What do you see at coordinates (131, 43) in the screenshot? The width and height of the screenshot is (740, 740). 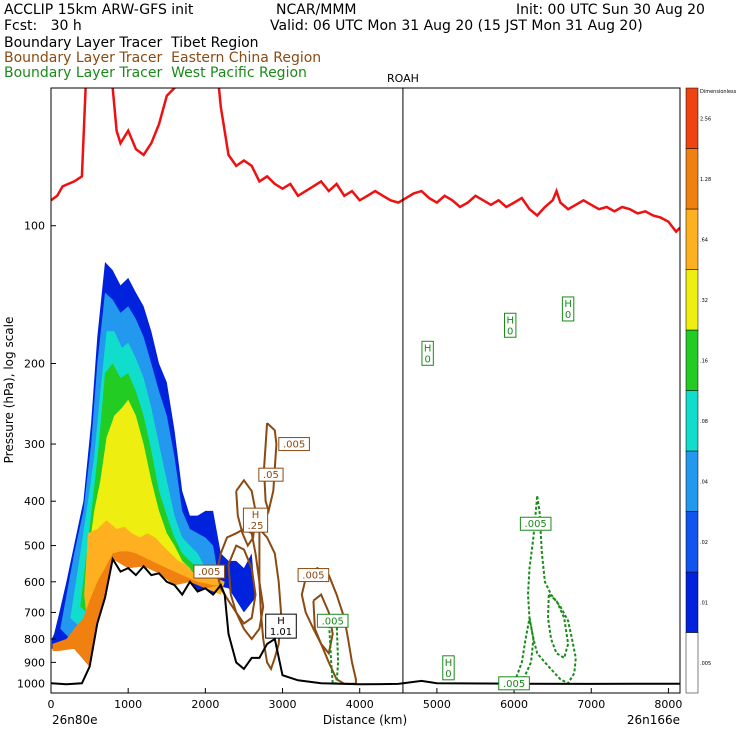 I see `legend-tracer-tibet: Boundary Layer Tracer Tibet Region` at bounding box center [131, 43].